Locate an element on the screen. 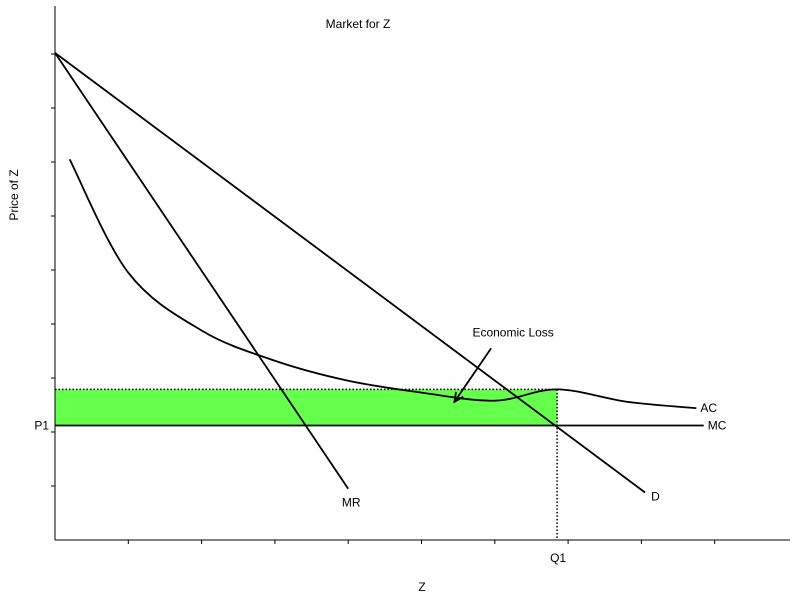  curve-label-ac: AC is located at coordinates (708, 408).